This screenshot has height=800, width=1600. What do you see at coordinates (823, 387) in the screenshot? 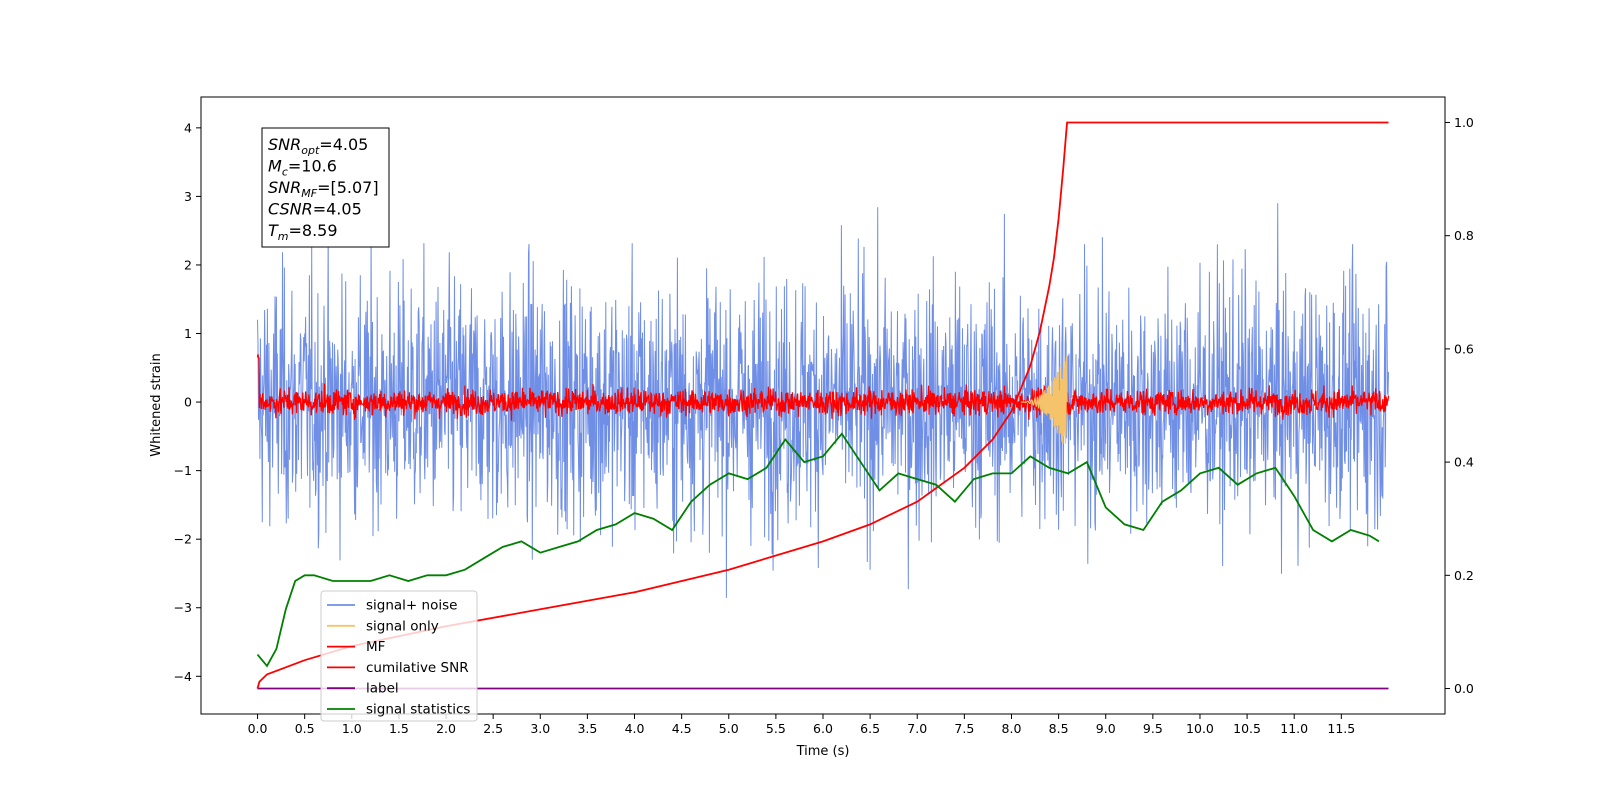
I see `series-mf` at bounding box center [823, 387].